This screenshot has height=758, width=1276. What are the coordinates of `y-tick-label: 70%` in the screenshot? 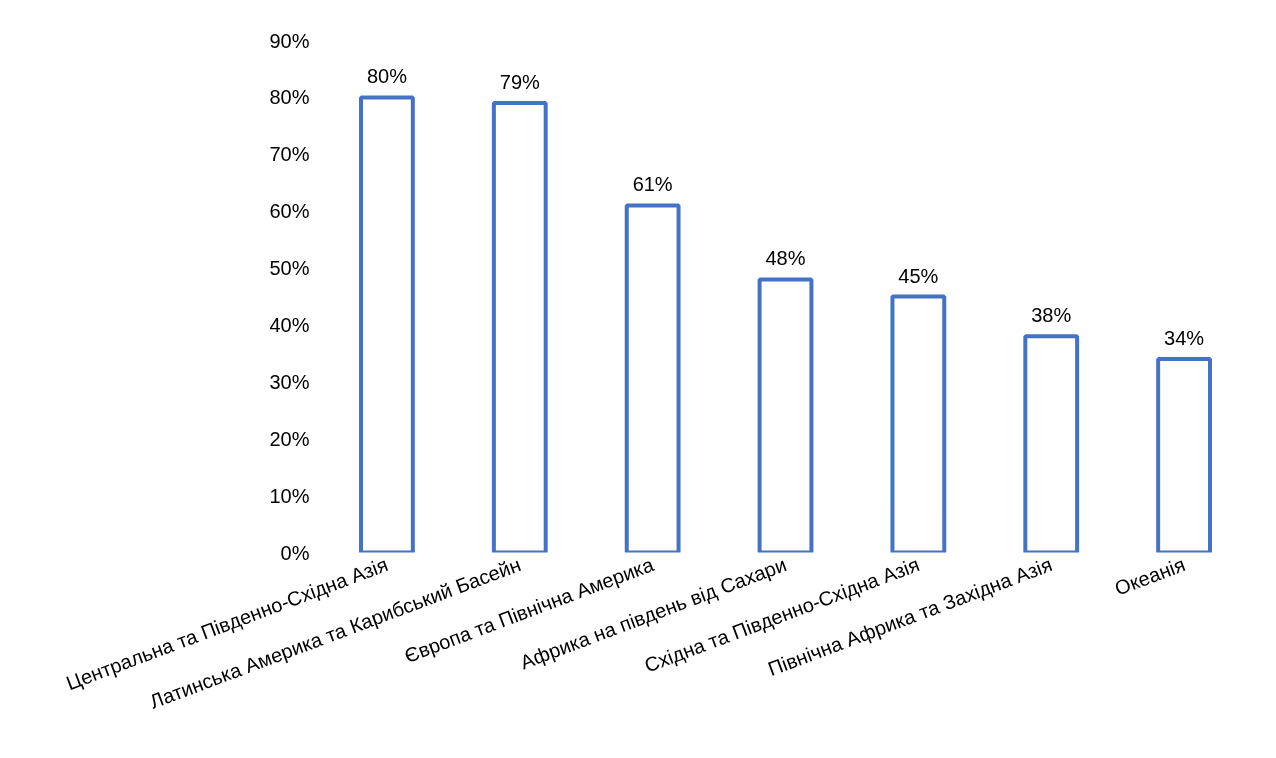 It's located at (289, 154).